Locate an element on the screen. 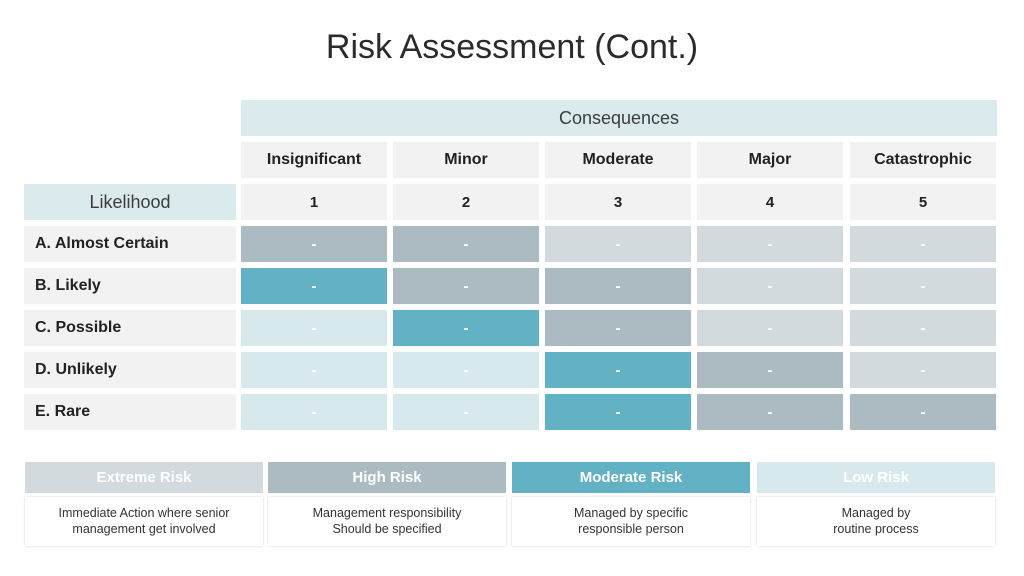 Image resolution: width=1024 pixels, height=576 pixels. risk-cell-c2: - is located at coordinates (466, 328).